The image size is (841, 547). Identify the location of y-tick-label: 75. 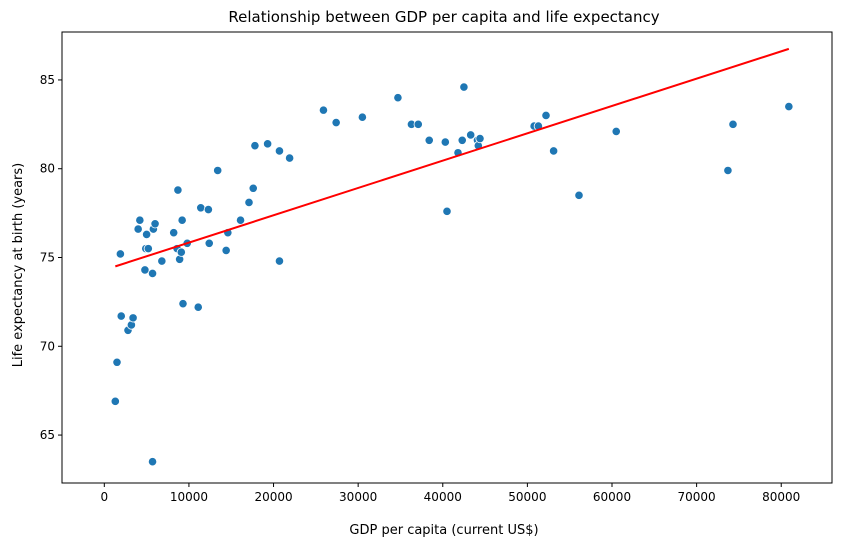
(47, 258).